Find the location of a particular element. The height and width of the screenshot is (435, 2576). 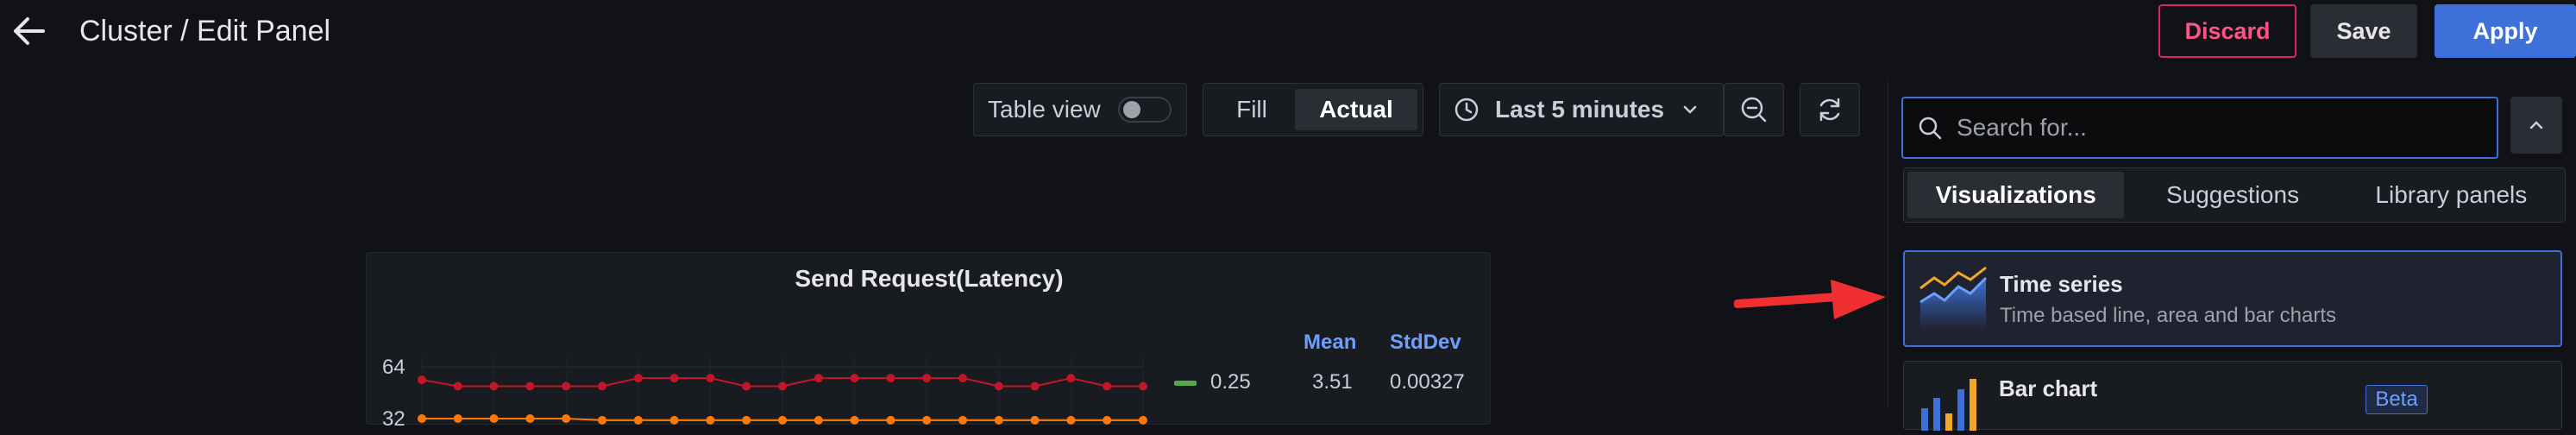

chevron-up-icon is located at coordinates (2536, 125).